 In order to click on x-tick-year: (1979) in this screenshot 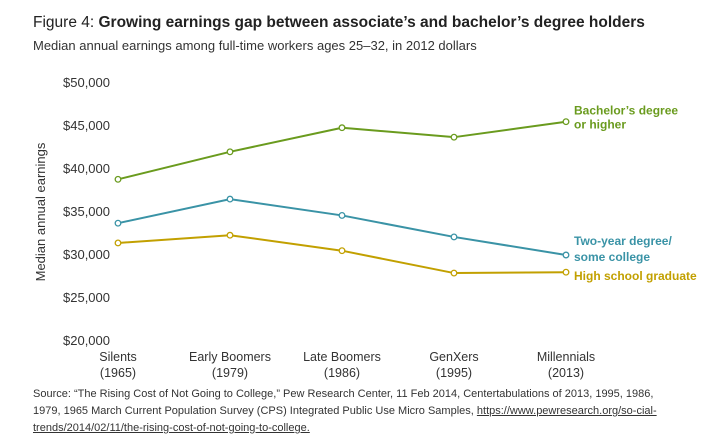, I will do `click(230, 373)`.